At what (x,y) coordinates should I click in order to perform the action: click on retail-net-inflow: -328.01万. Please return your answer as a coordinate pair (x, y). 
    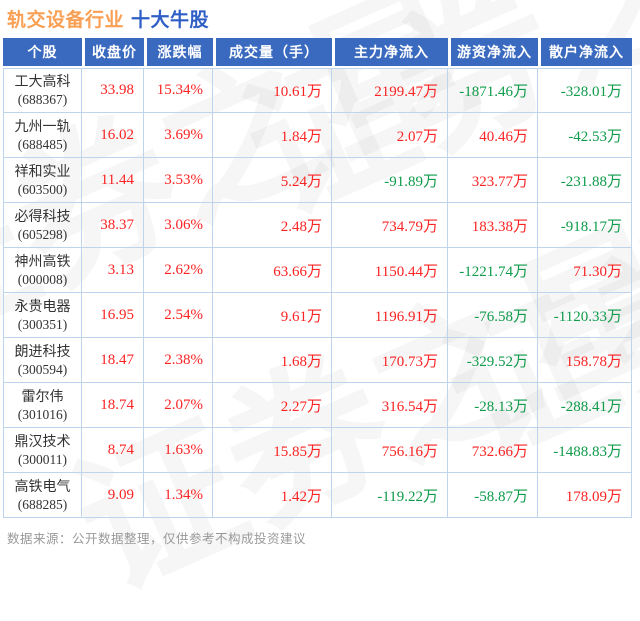
    Looking at the image, I should click on (585, 90).